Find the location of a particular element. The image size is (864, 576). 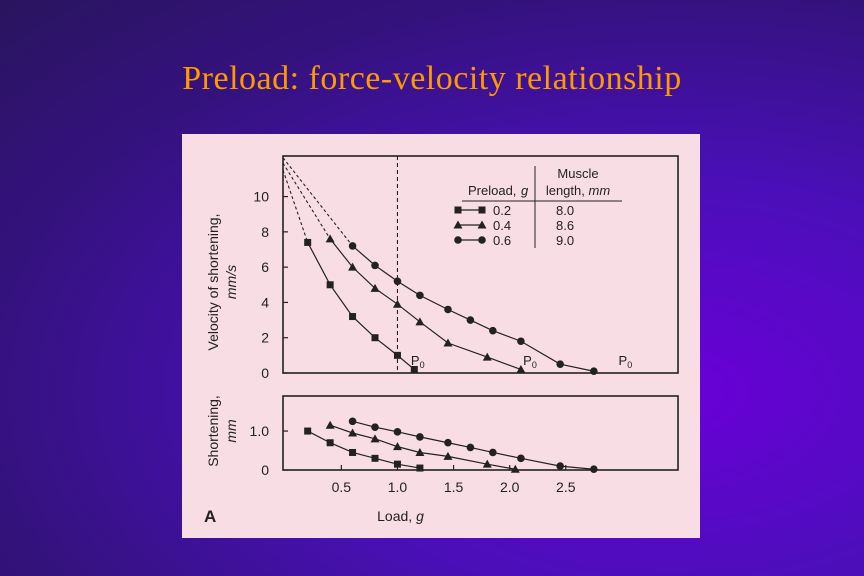

shortening-y-tick-label: 1.0 is located at coordinates (260, 431).